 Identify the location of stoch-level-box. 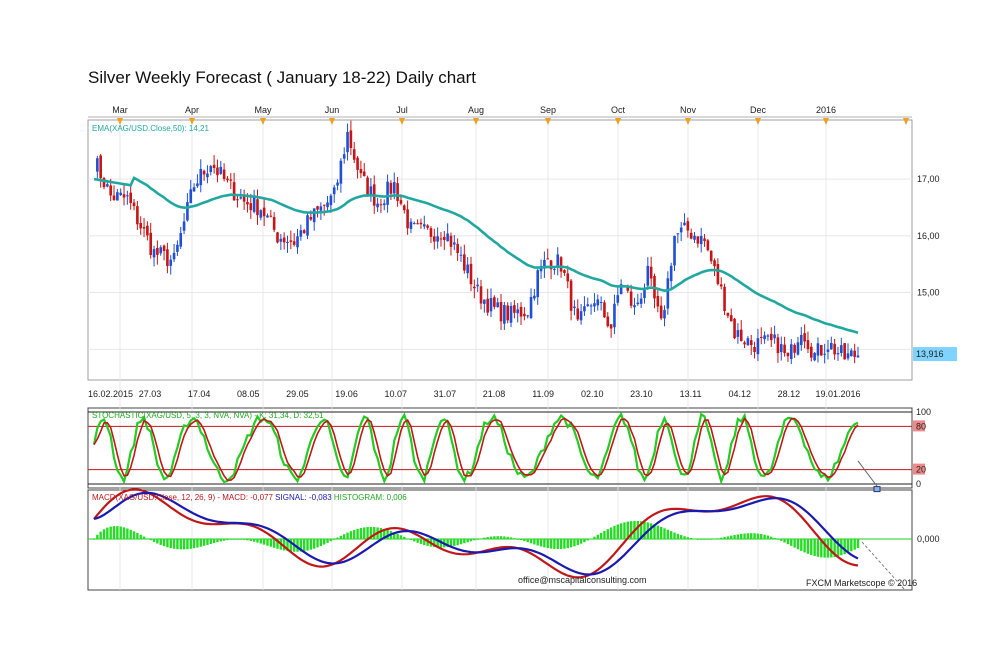
(919, 469).